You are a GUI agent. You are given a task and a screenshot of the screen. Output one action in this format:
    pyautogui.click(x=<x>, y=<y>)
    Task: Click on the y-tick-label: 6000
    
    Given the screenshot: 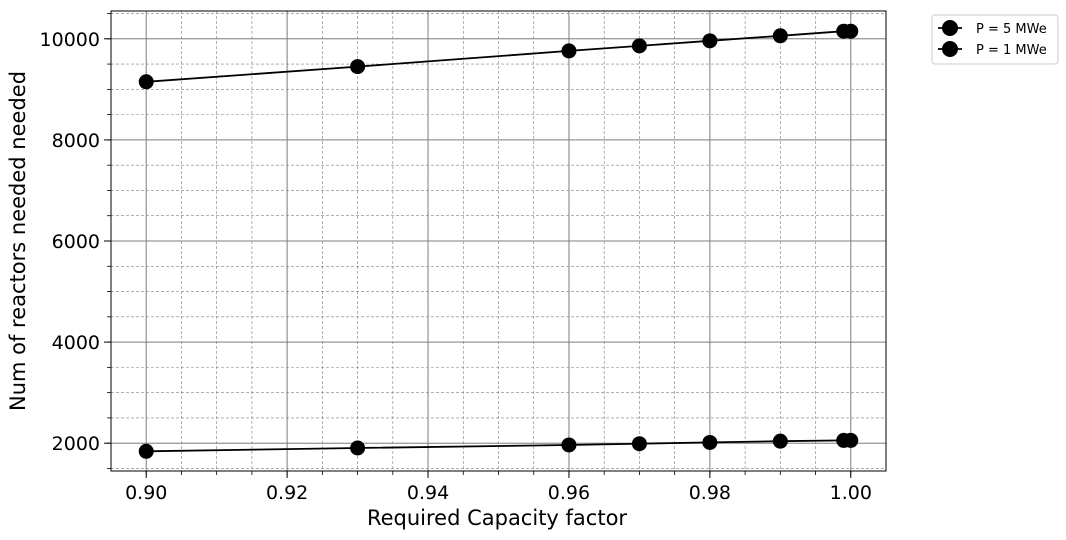 What is the action you would take?
    pyautogui.click(x=76, y=242)
    